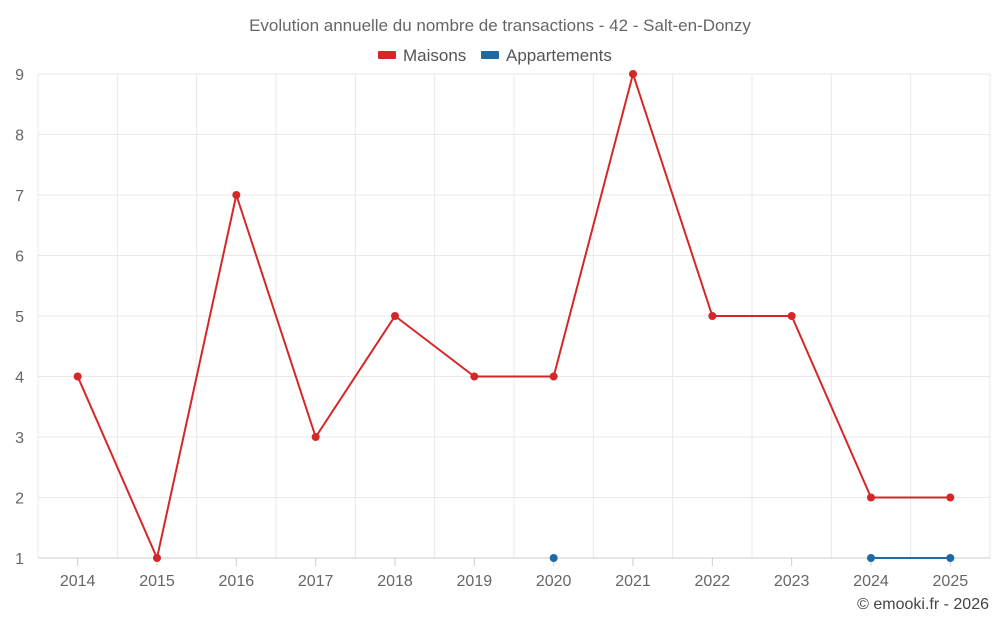 The image size is (1000, 630). What do you see at coordinates (871, 497) in the screenshot?
I see `data-point-maisons-2024` at bounding box center [871, 497].